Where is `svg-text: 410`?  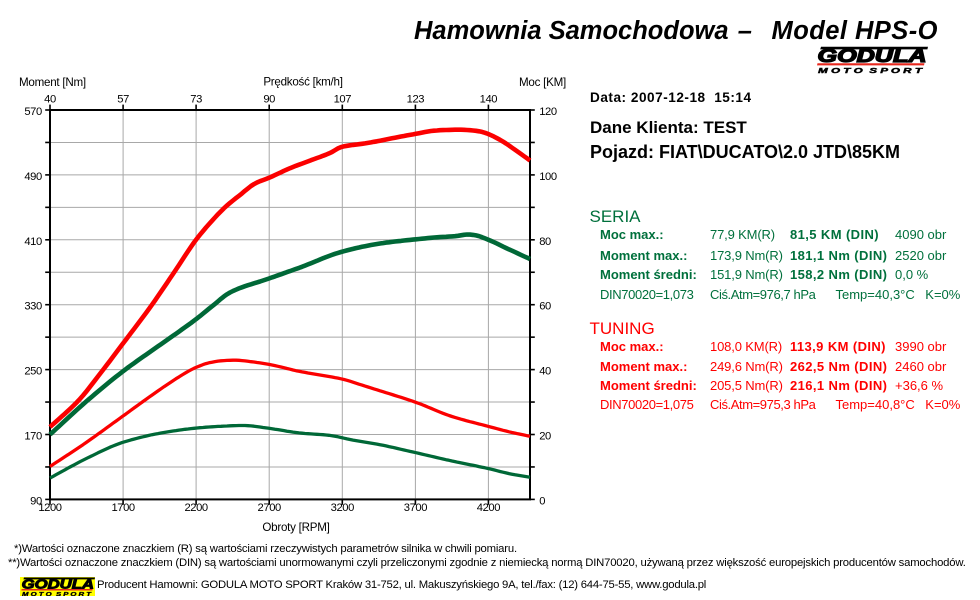 svg-text: 410 is located at coordinates (33, 242).